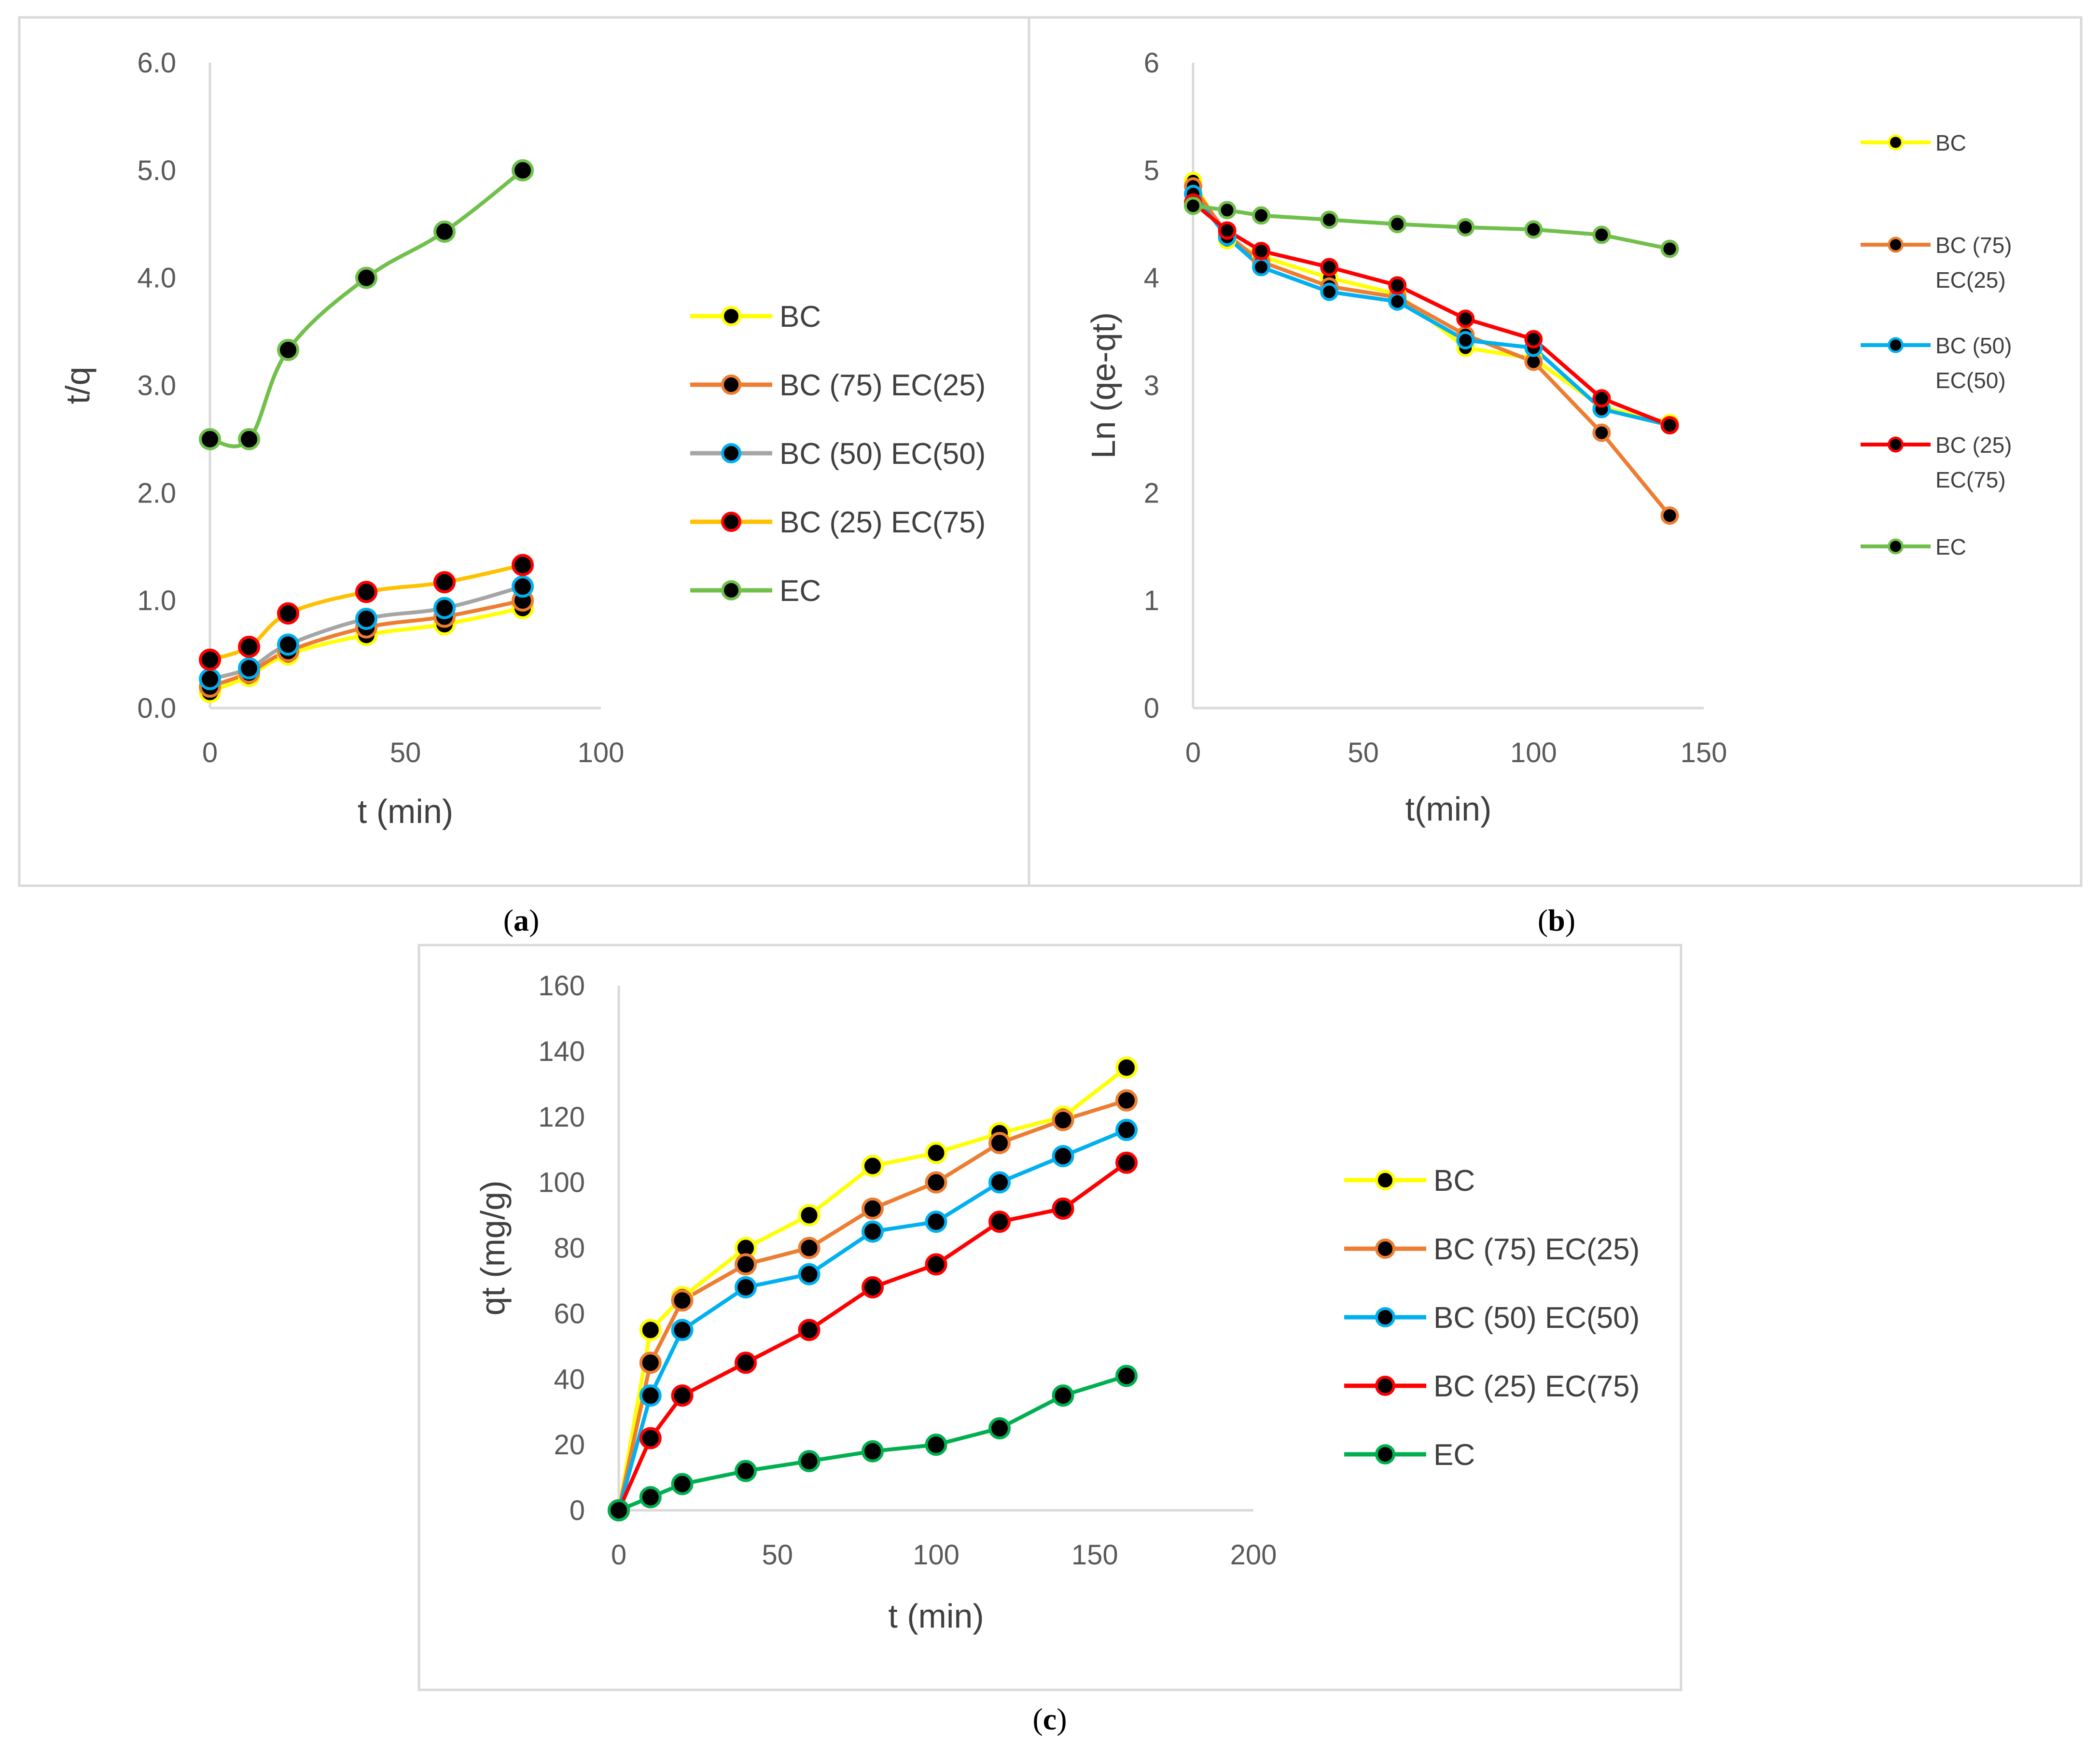 The height and width of the screenshot is (1742, 2100). Describe the element at coordinates (1253, 1555) in the screenshot. I see `x-tick-label: 200` at that location.